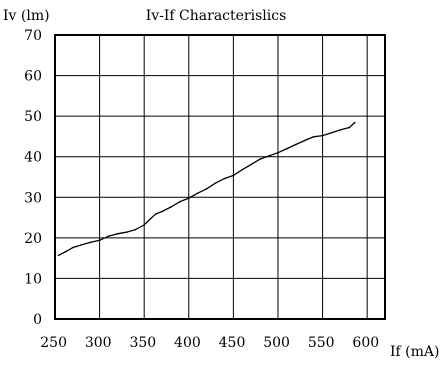 Image resolution: width=441 pixels, height=391 pixels. Describe the element at coordinates (98, 343) in the screenshot. I see `x-tick-label: 300` at that location.